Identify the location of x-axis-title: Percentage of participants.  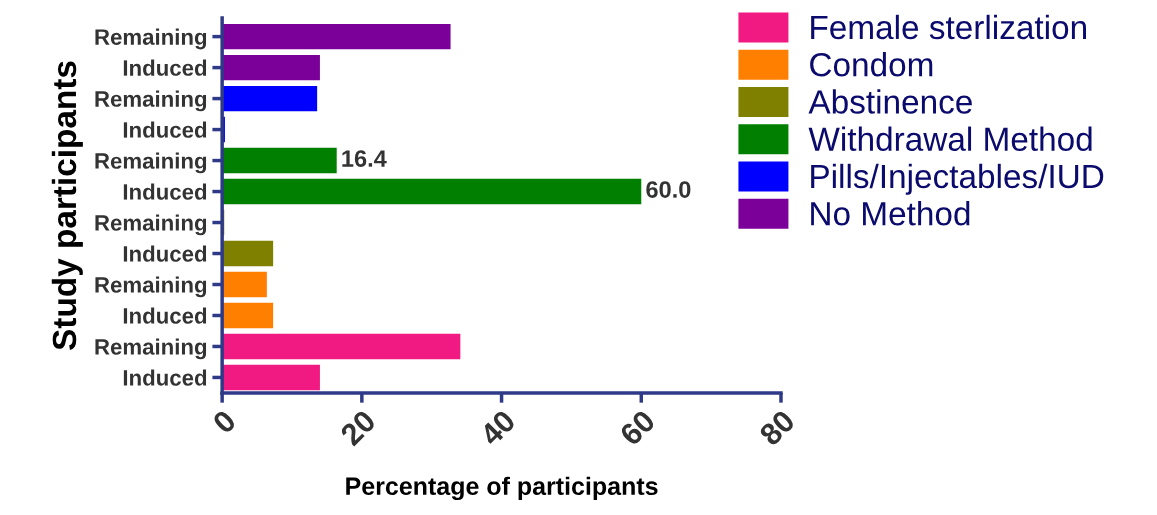
(502, 488).